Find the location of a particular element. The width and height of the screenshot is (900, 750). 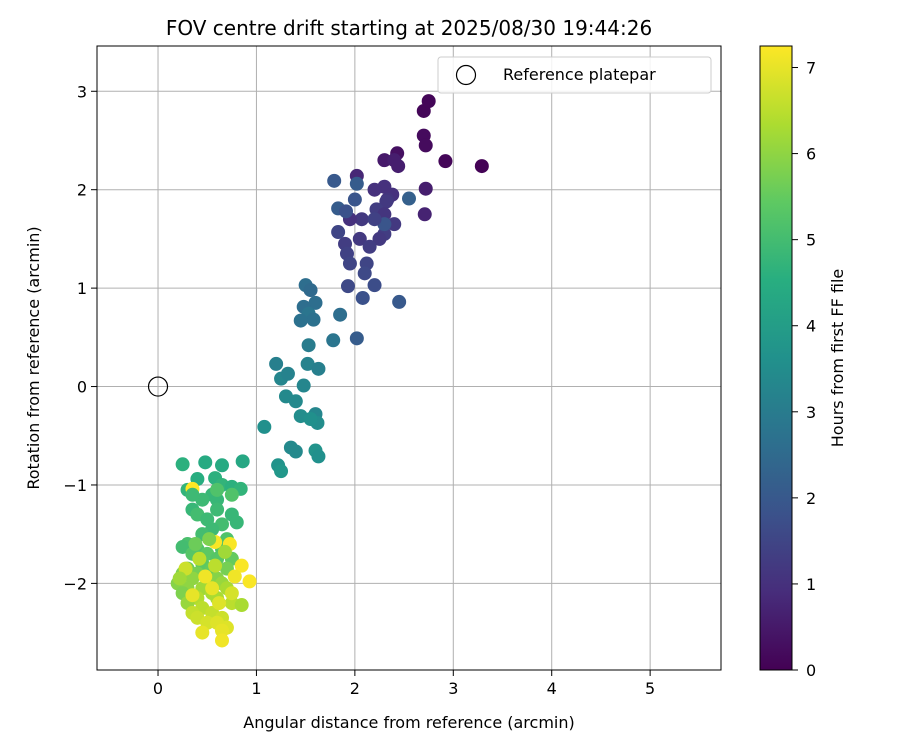

legend-marker is located at coordinates (466, 75).